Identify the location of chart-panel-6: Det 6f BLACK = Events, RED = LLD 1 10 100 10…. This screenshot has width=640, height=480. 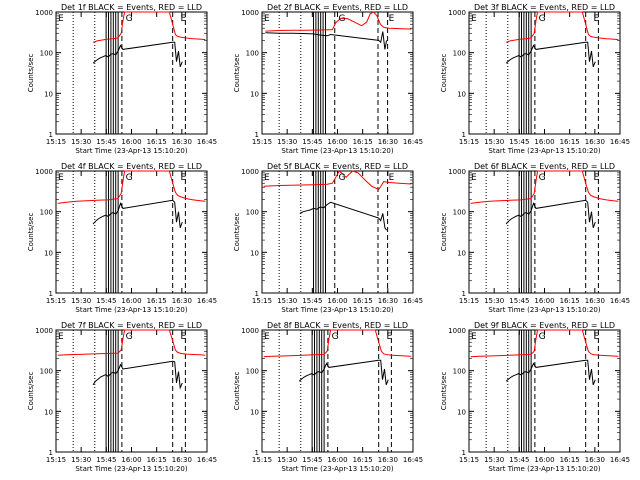
(535, 238).